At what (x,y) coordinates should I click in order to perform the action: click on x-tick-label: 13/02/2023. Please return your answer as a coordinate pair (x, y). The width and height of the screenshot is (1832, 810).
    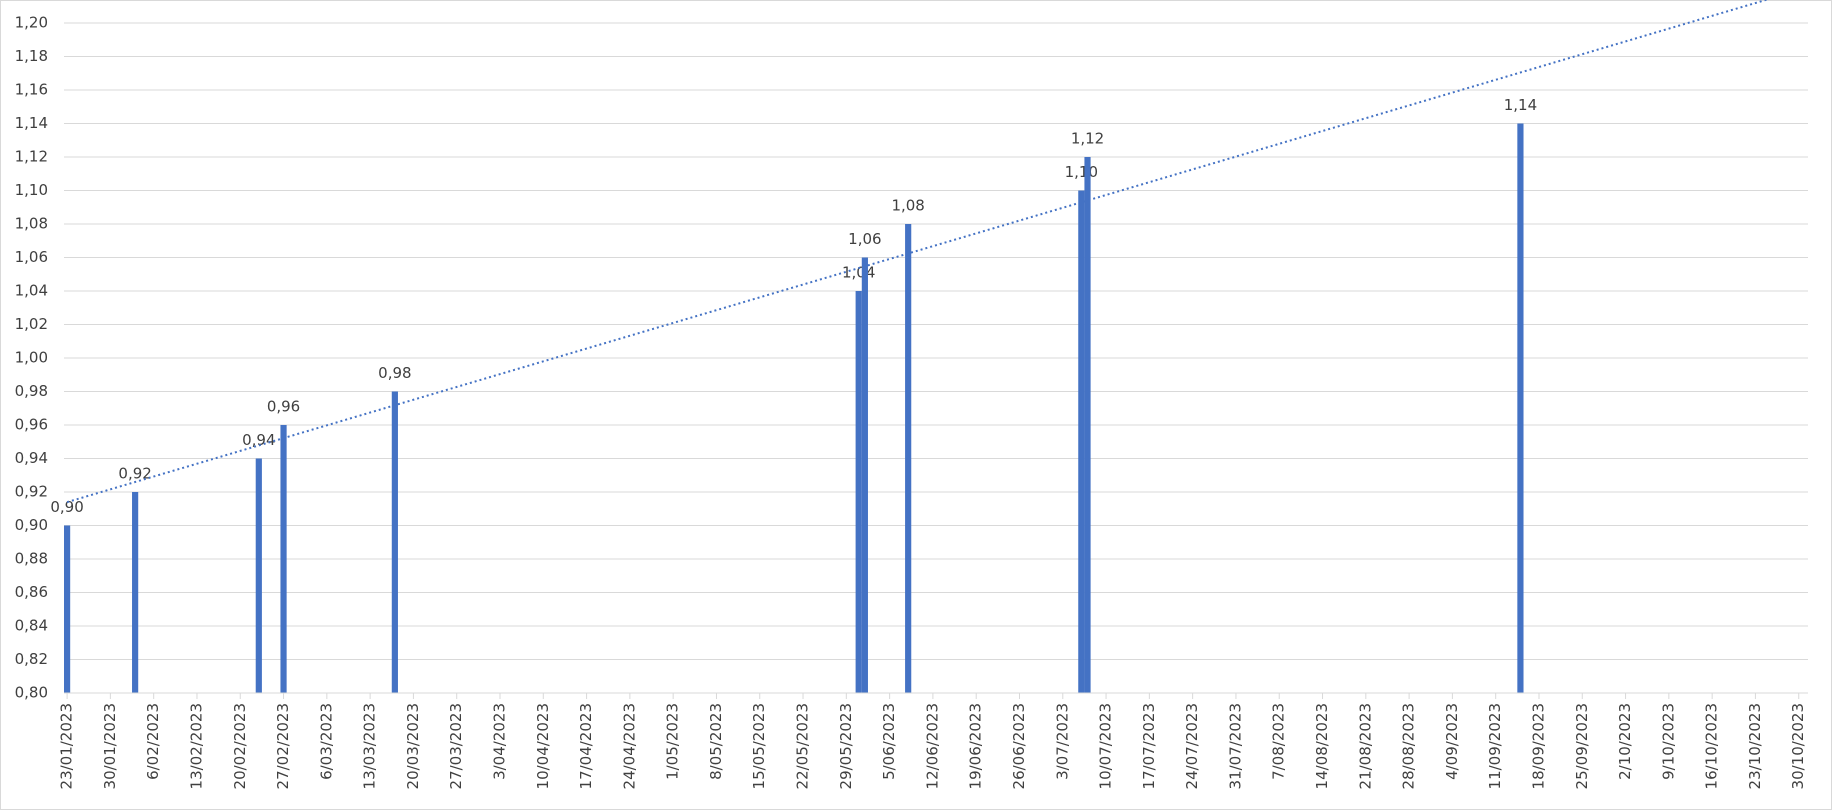
    Looking at the image, I should click on (196, 746).